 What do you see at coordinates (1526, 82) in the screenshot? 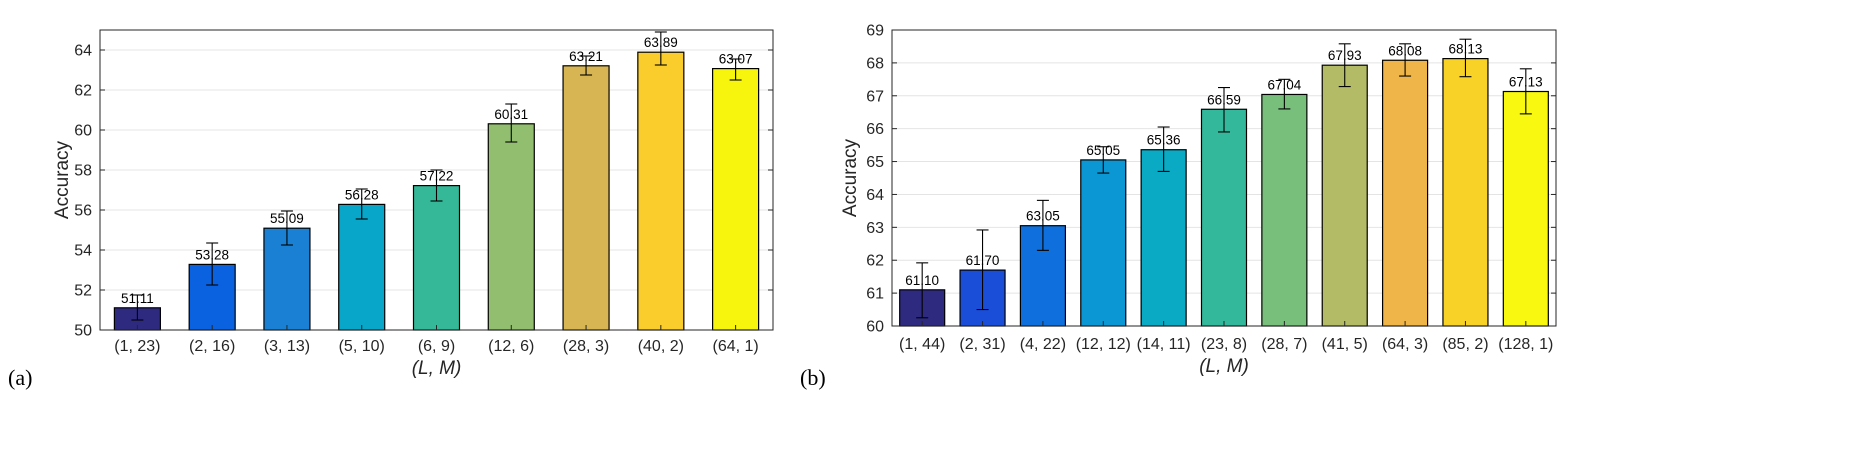
I see `data-label: 67.13` at bounding box center [1526, 82].